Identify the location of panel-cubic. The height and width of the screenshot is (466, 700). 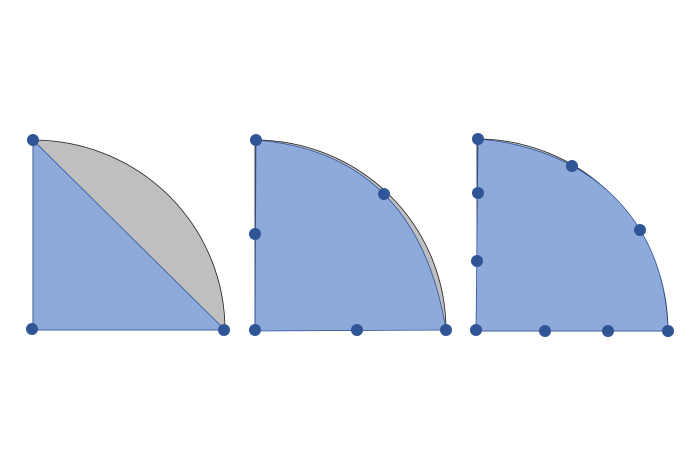
(572, 235).